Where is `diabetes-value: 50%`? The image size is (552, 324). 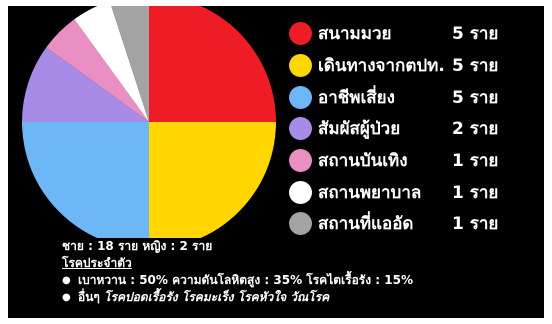 diabetes-value: 50% is located at coordinates (153, 280).